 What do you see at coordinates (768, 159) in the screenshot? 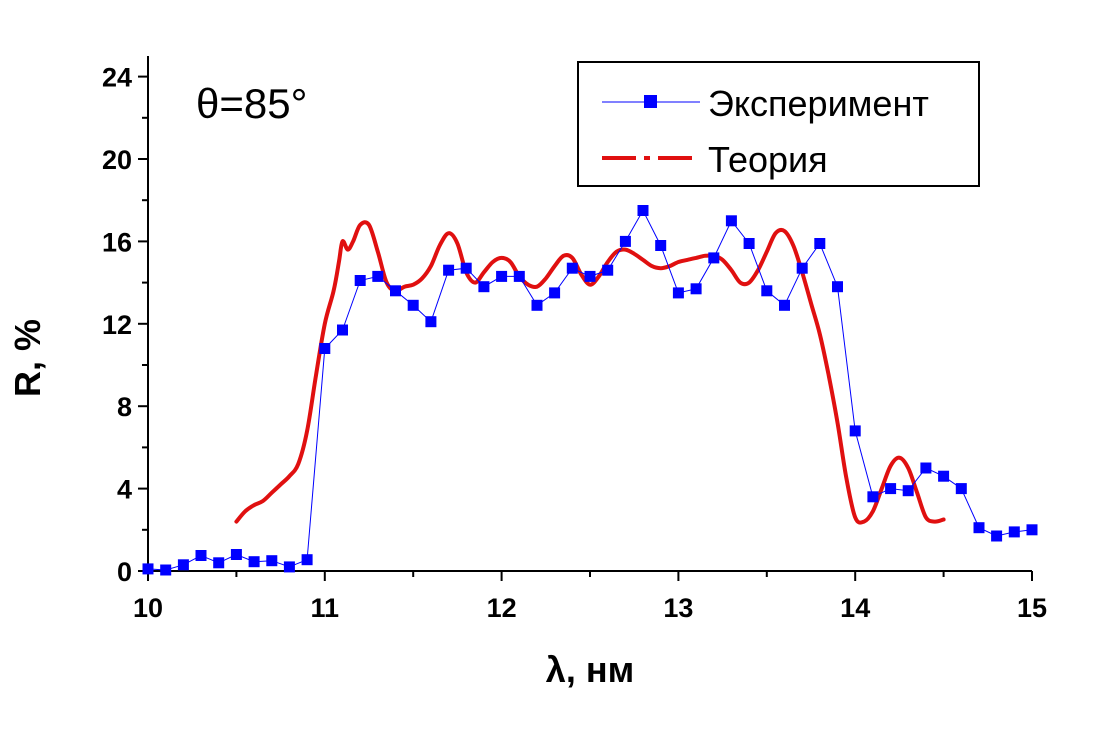
I see `legend-label-theory: Теория` at bounding box center [768, 159].